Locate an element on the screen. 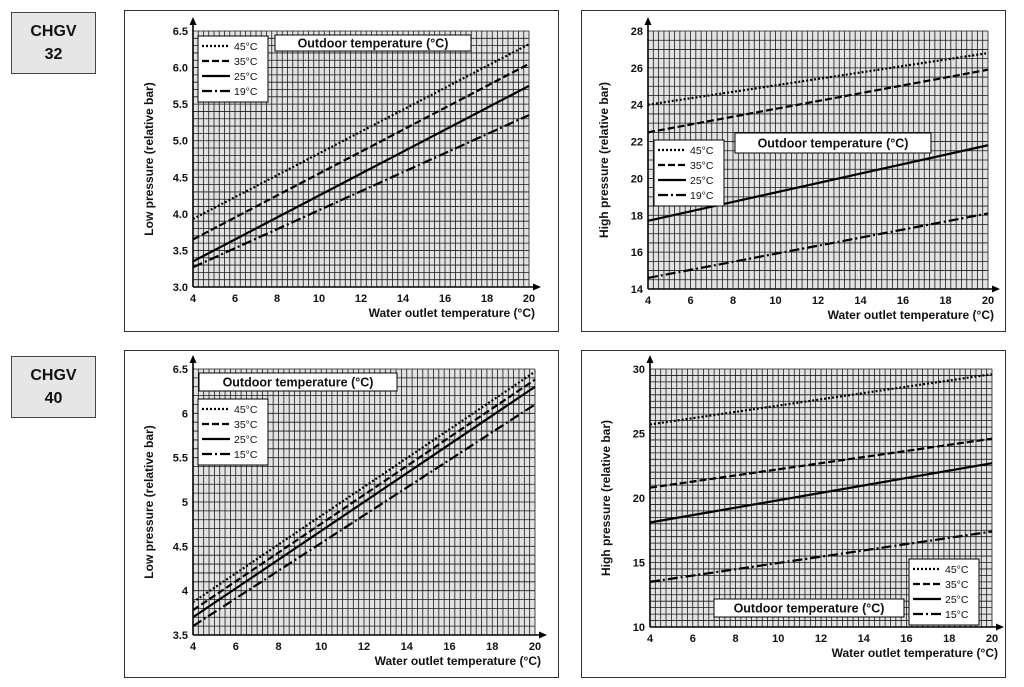 The image size is (1024, 687). legend-title-box is located at coordinates (298, 382).